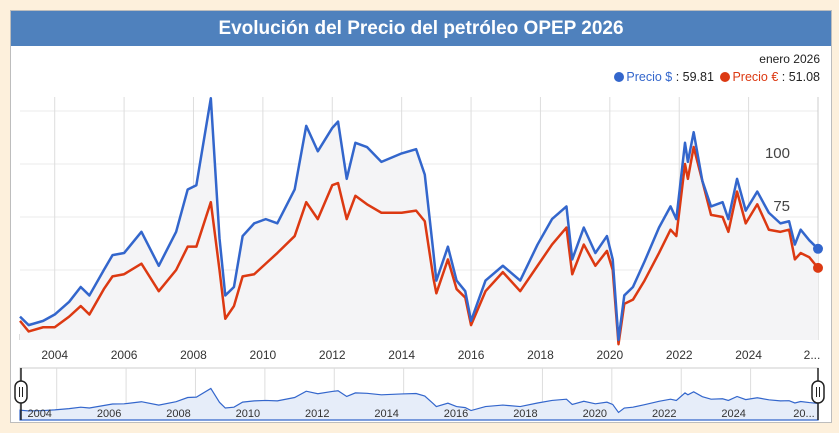 The width and height of the screenshot is (839, 433). I want to click on x-tick-label: 2022, so click(679, 355).